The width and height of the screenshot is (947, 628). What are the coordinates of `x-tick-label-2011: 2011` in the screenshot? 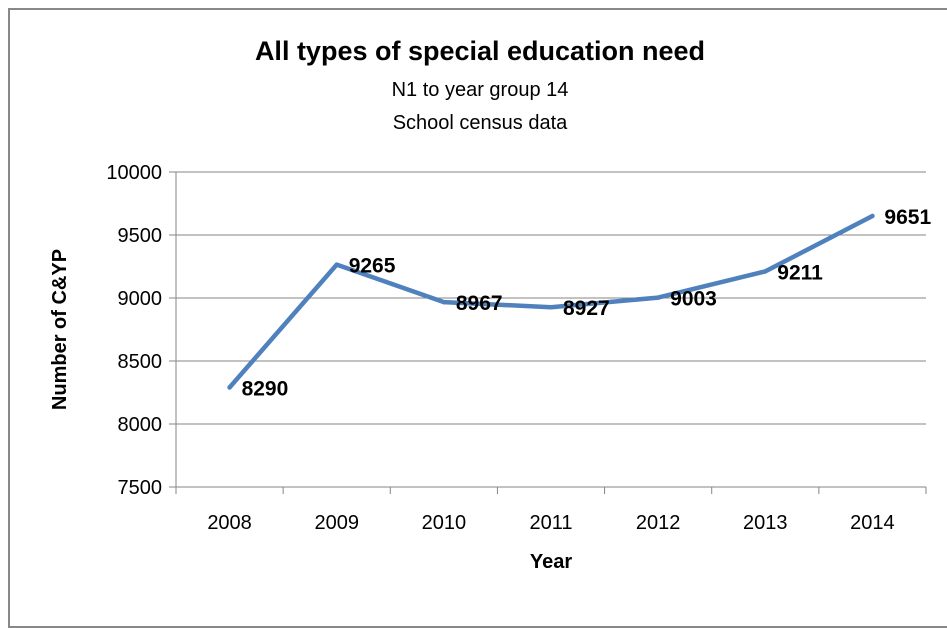 It's located at (550, 523).